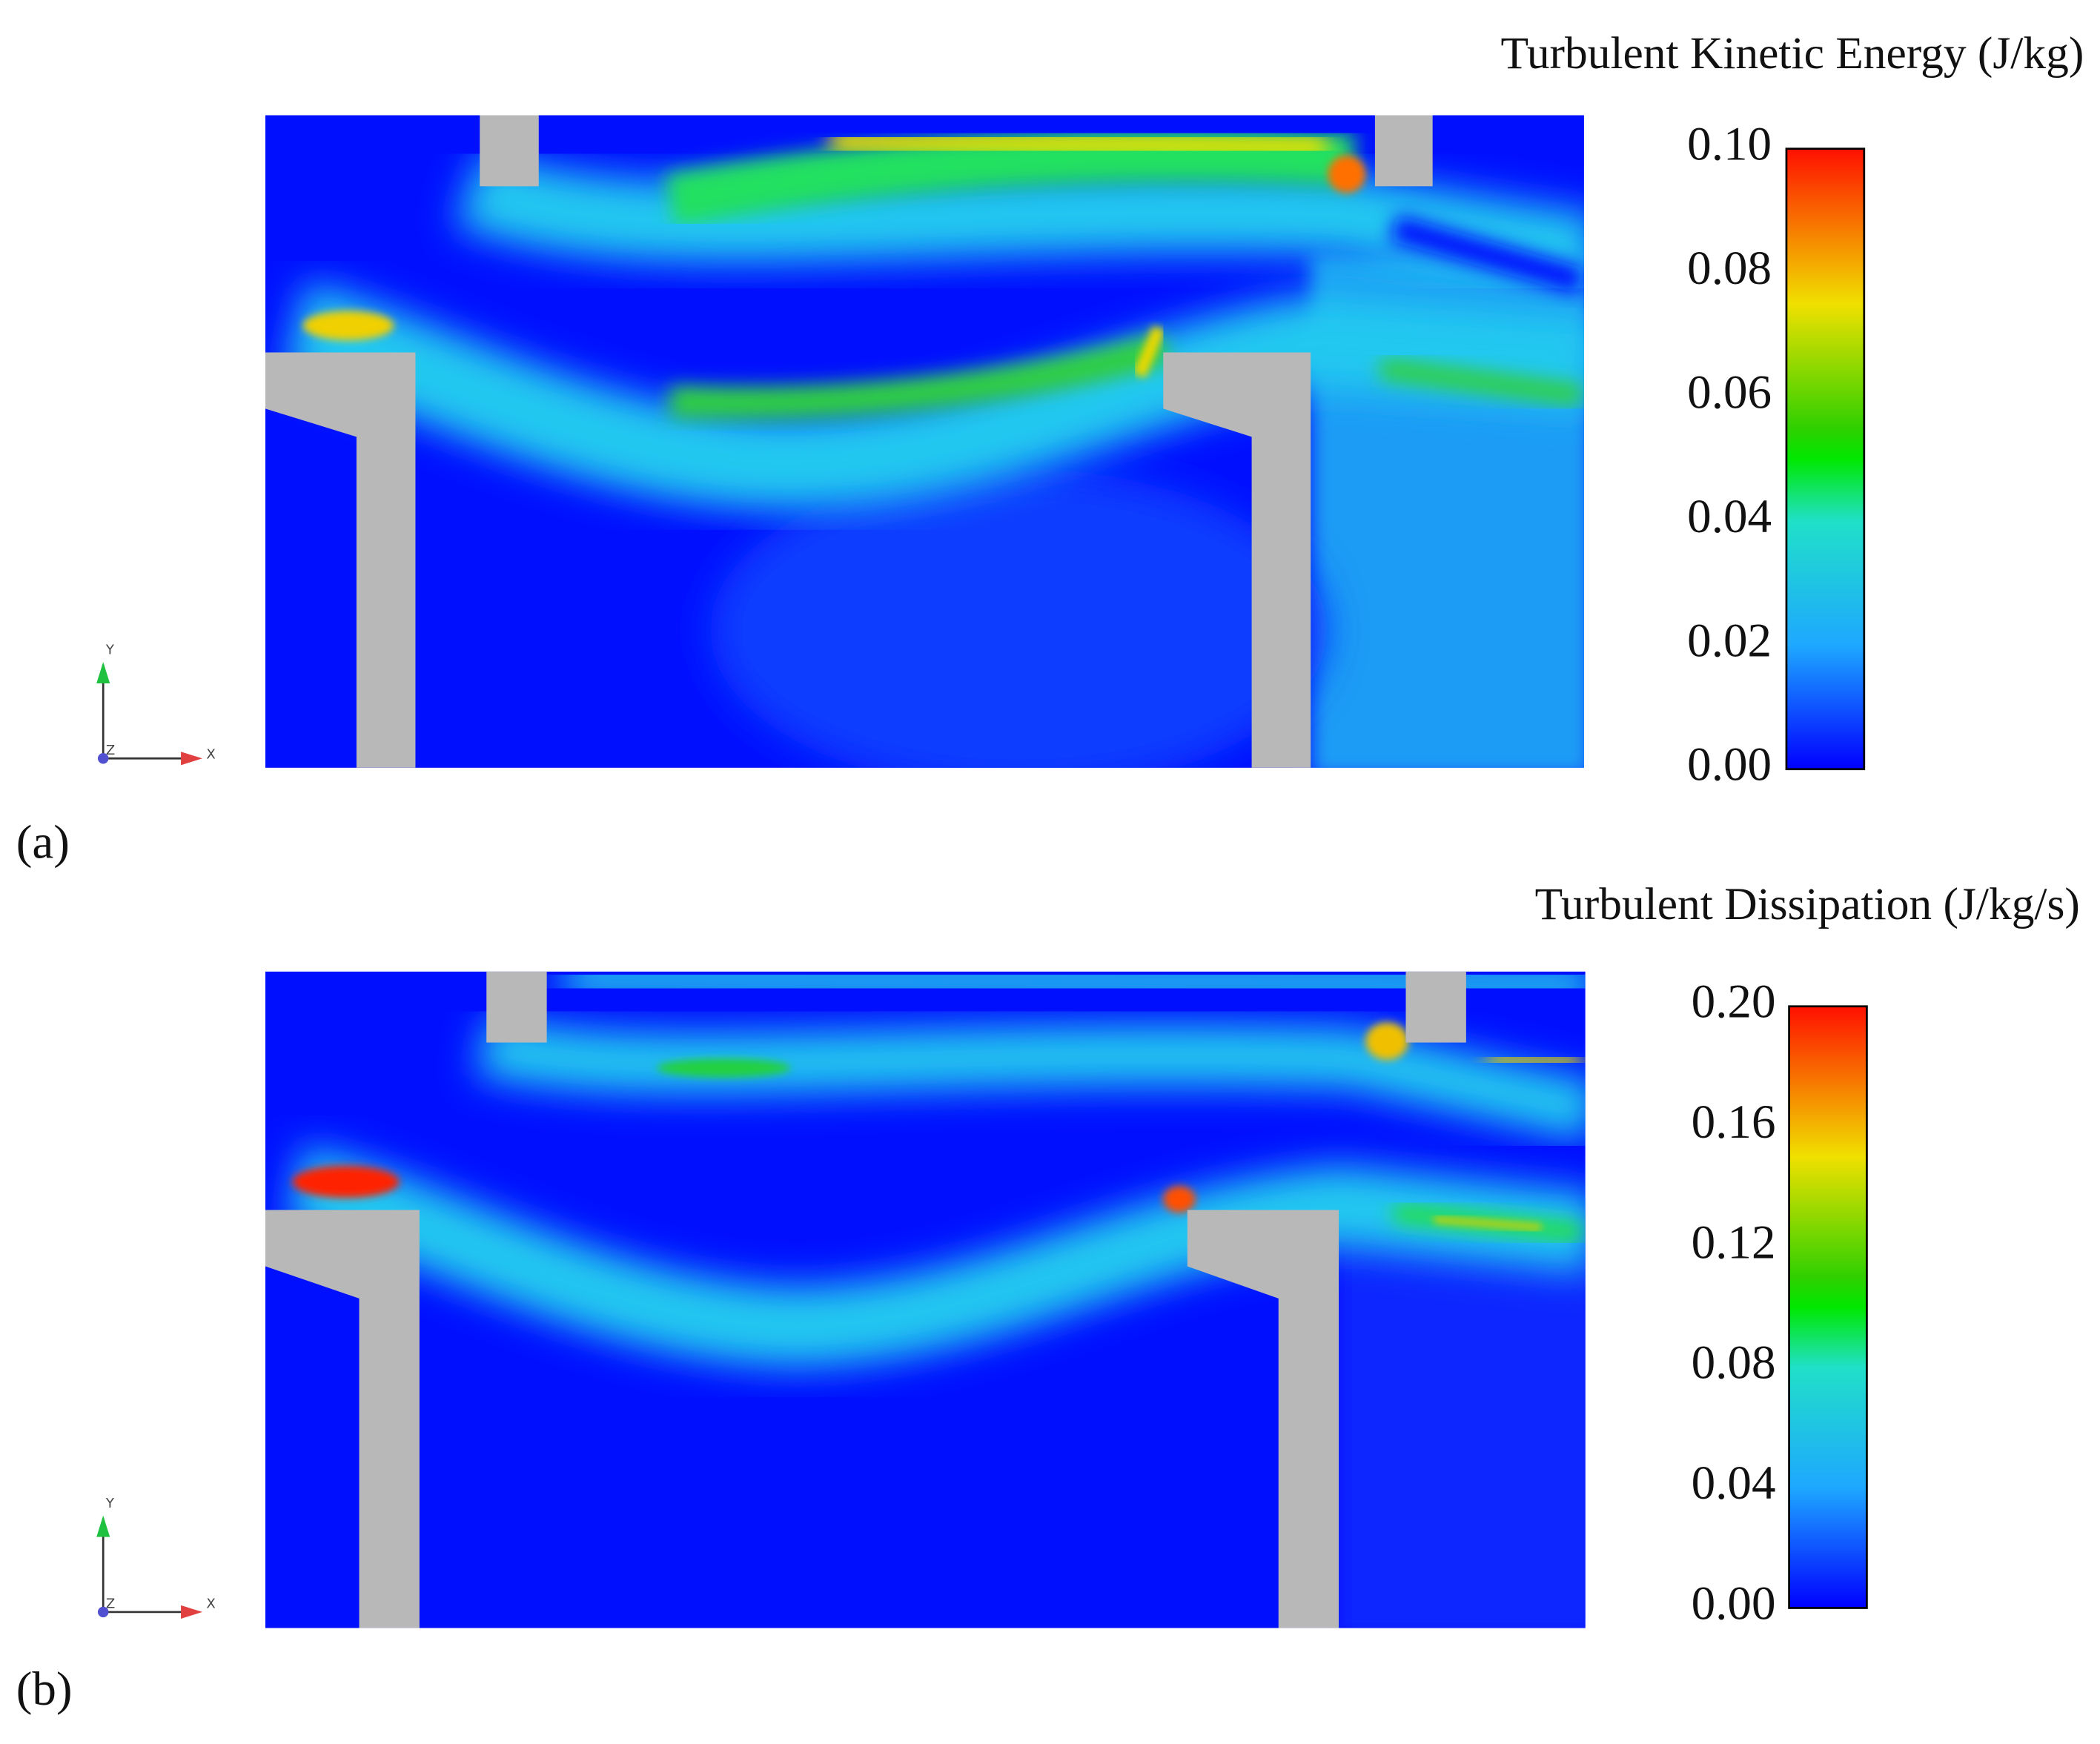 Image resolution: width=2100 pixels, height=1744 pixels. Describe the element at coordinates (1729, 641) in the screenshot. I see `colorbar-tick-label: 0.02` at that location.